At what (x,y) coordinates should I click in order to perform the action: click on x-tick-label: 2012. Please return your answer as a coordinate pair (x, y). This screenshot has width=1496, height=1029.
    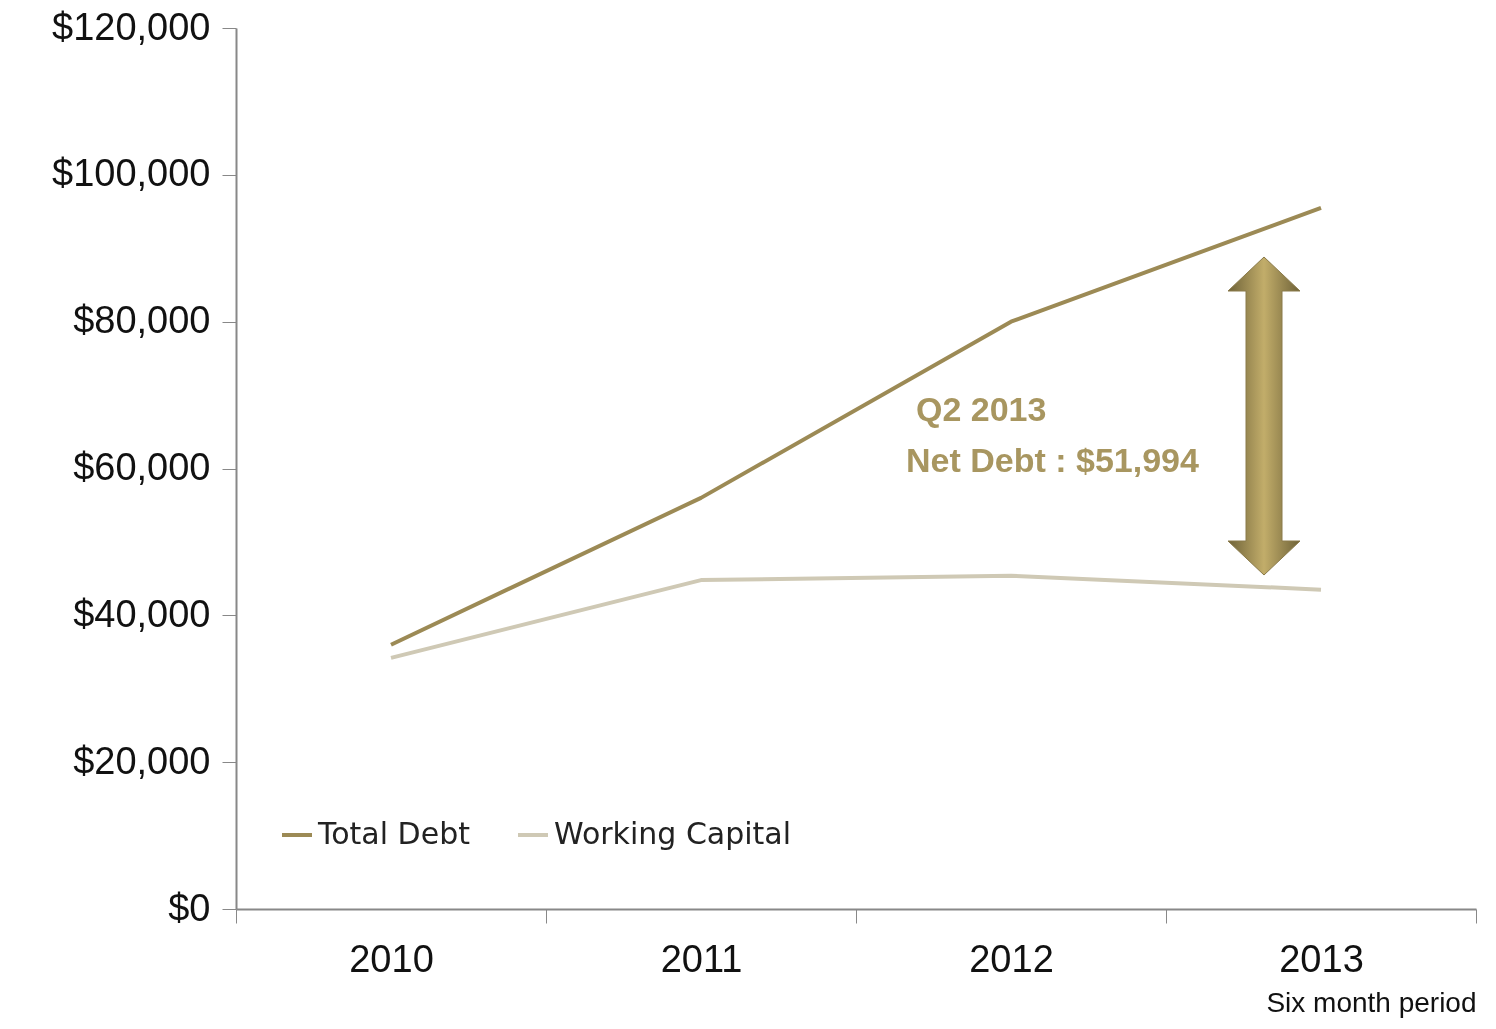
    Looking at the image, I should click on (1011, 958).